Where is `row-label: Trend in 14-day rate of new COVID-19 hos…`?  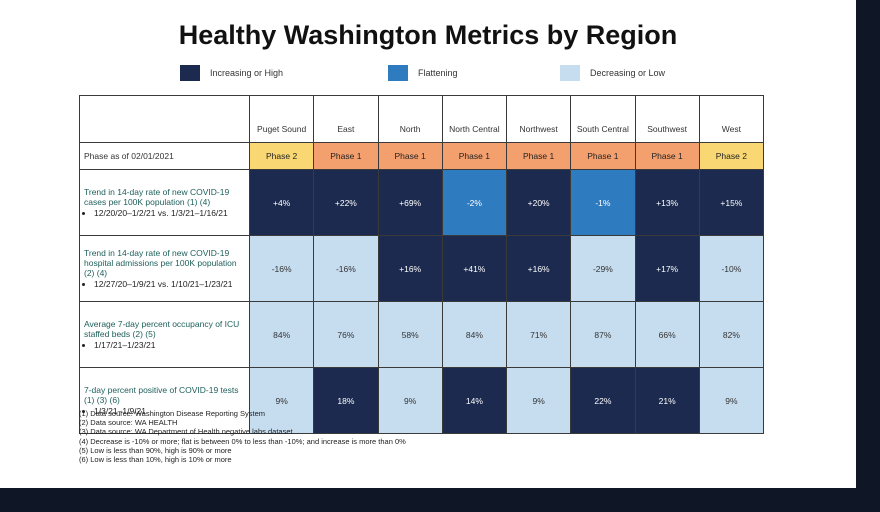
row-label: Trend in 14-day rate of new COVID-19 hos… is located at coordinates (164, 268).